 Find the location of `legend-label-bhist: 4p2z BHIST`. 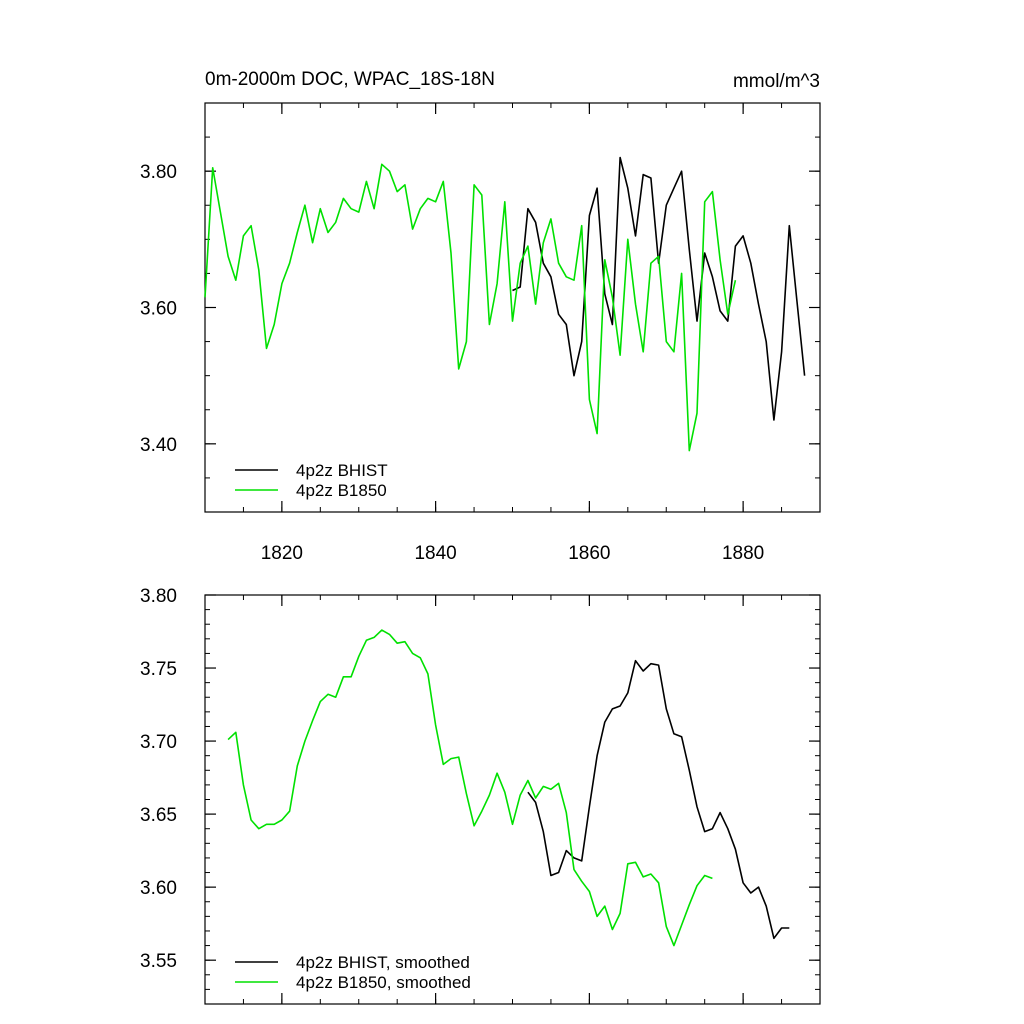

legend-label-bhist: 4p2z BHIST is located at coordinates (342, 470).